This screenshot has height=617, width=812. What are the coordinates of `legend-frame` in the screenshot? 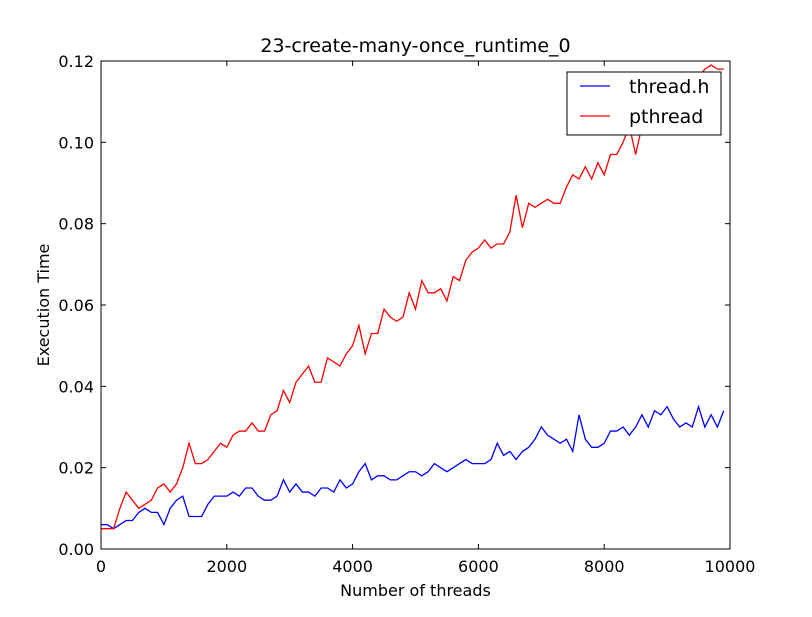 It's located at (644, 103).